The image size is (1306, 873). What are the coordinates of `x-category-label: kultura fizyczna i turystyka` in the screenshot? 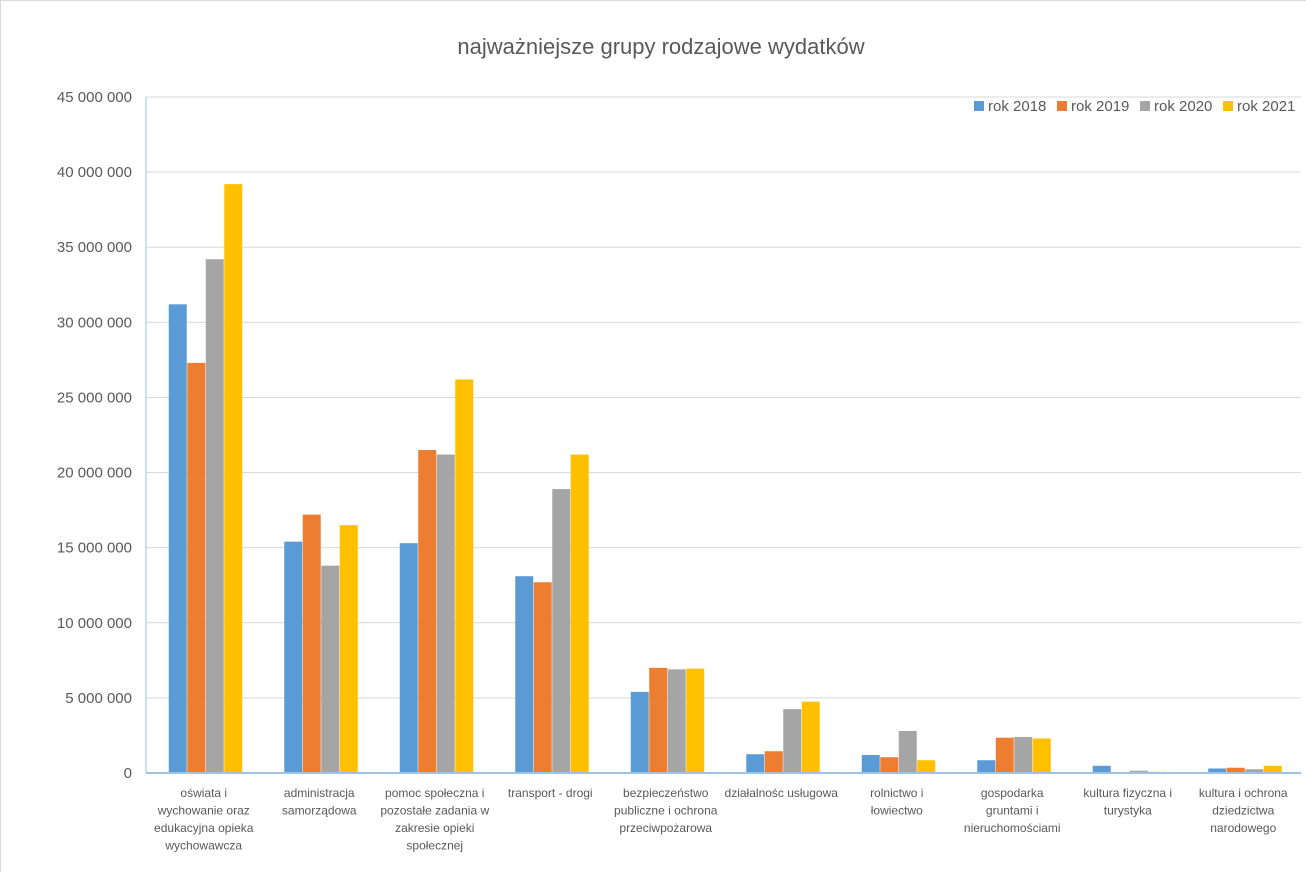 It's located at (1127, 802).